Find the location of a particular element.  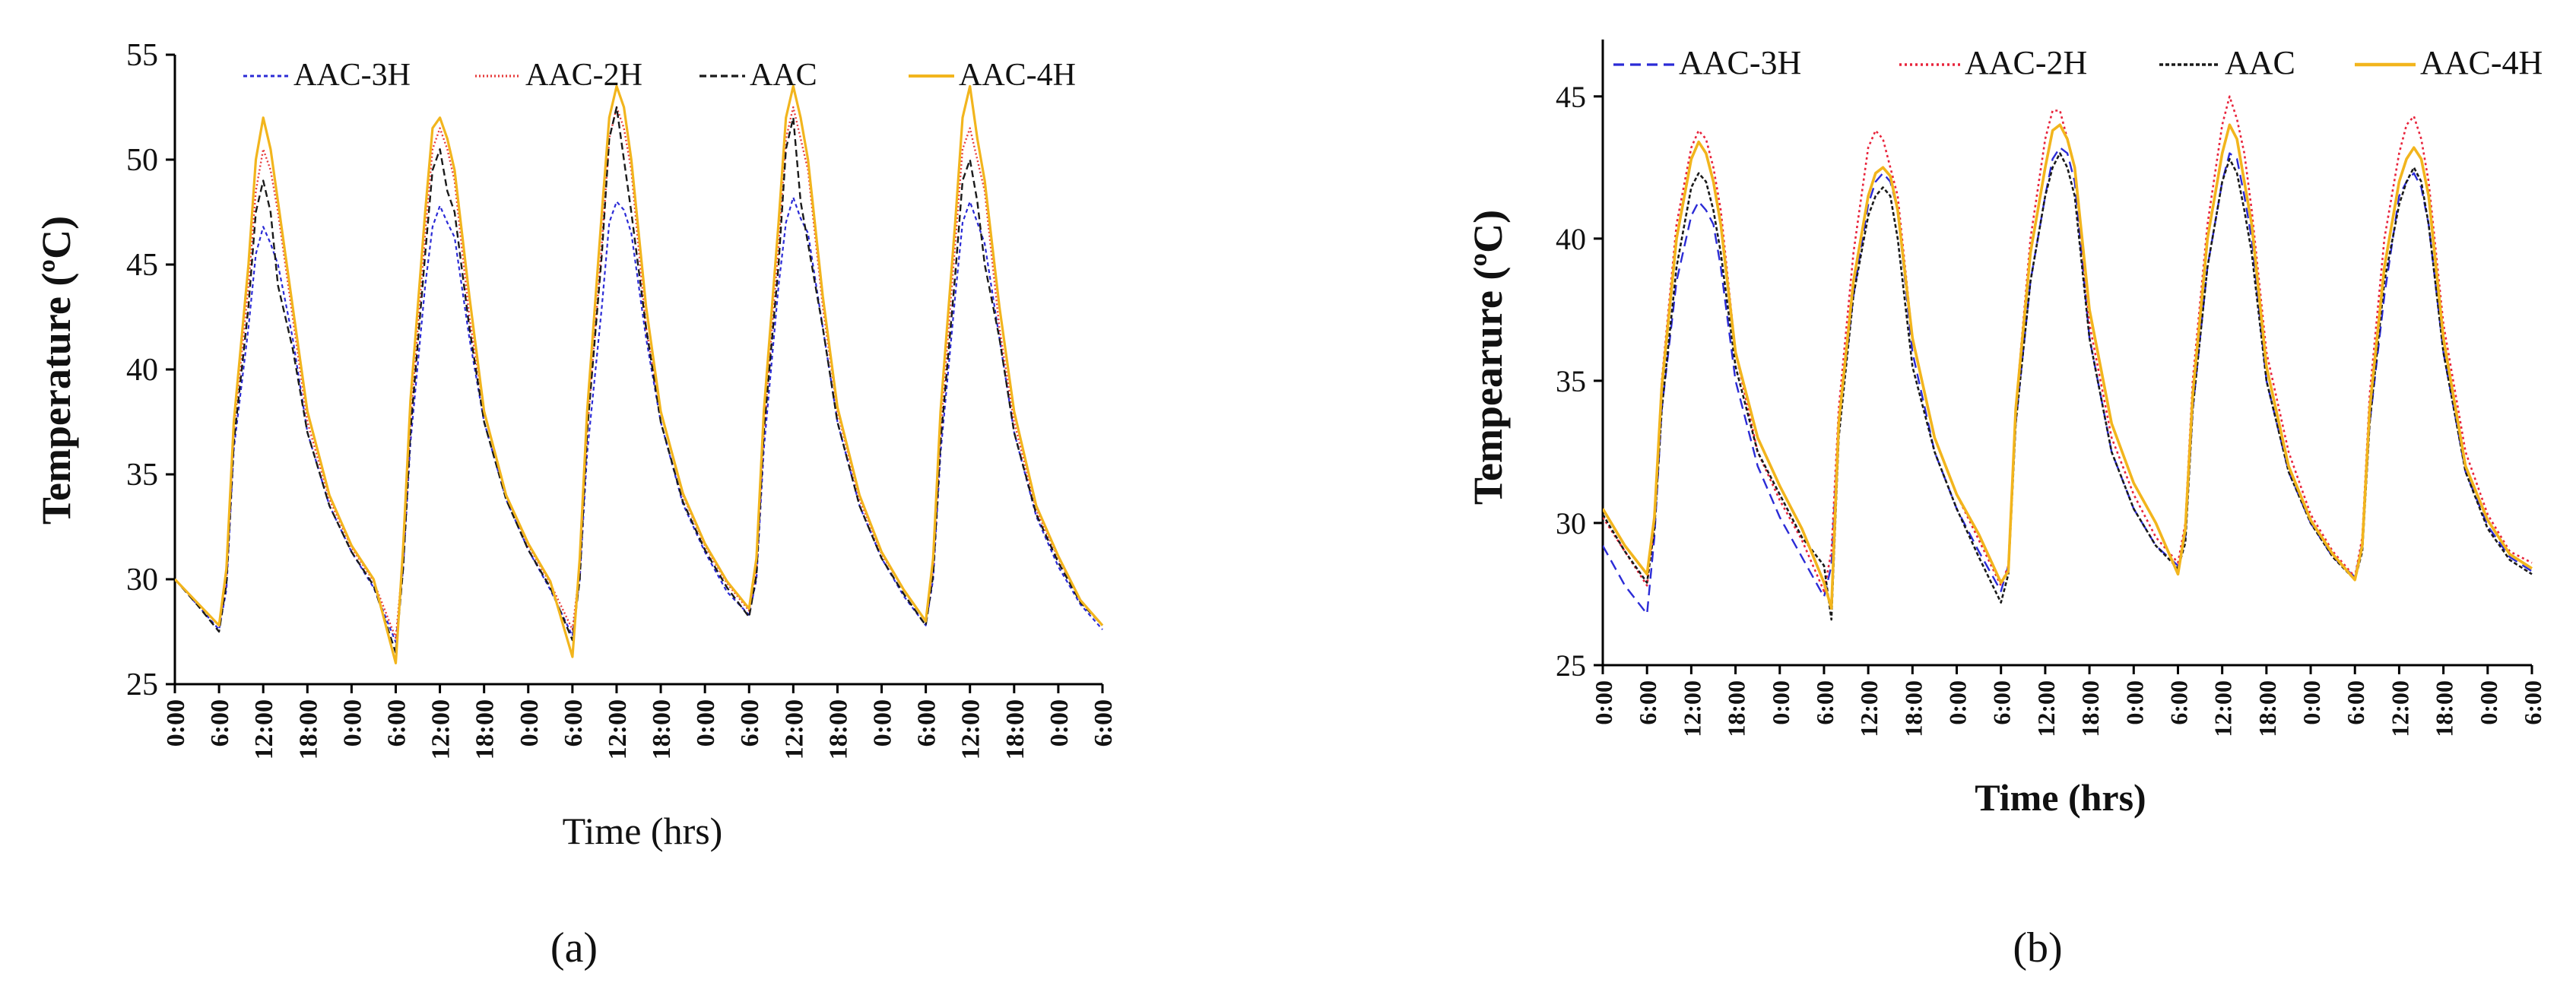

y-tick-label: 55 is located at coordinates (142, 55).